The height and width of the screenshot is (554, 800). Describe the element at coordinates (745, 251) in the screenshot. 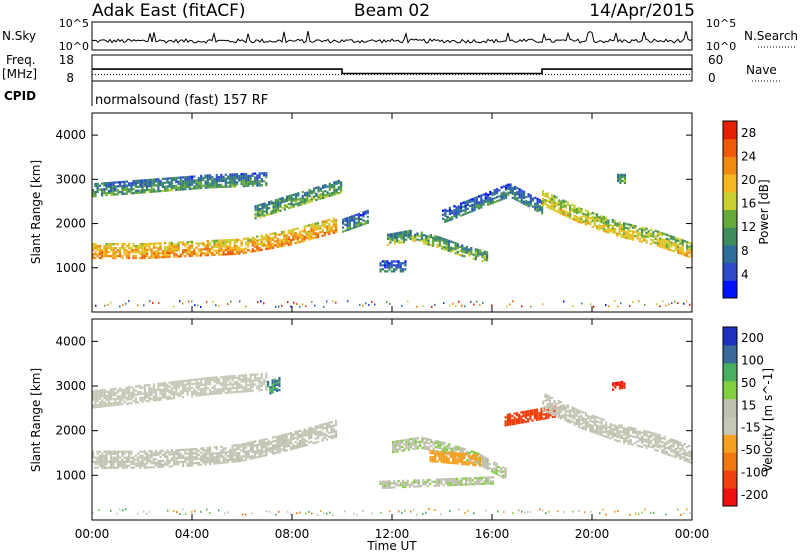

I see `colorbar-tick-label: 8` at that location.